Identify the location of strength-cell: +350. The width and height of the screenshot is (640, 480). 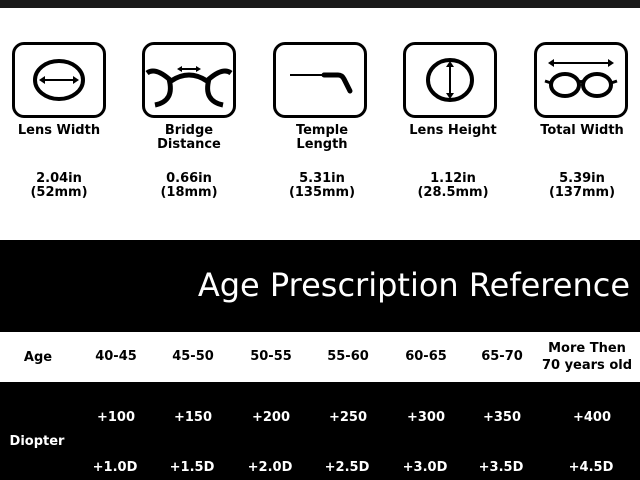
(502, 417).